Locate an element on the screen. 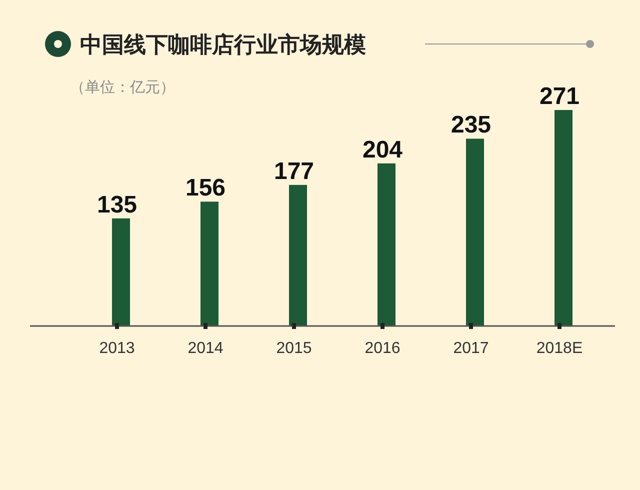 This screenshot has height=490, width=640. data-label: 204 is located at coordinates (383, 150).